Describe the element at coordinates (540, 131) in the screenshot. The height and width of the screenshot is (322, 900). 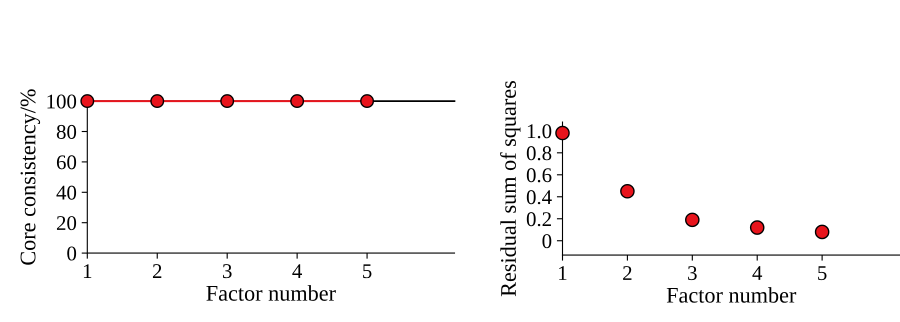
I see `y-tick-label: 1.0` at that location.